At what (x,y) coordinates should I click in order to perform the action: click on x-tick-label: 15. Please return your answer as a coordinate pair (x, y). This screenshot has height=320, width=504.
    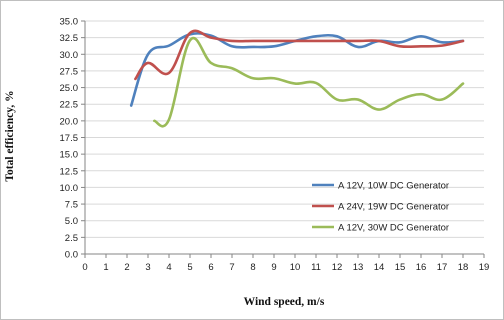
    Looking at the image, I should click on (400, 267).